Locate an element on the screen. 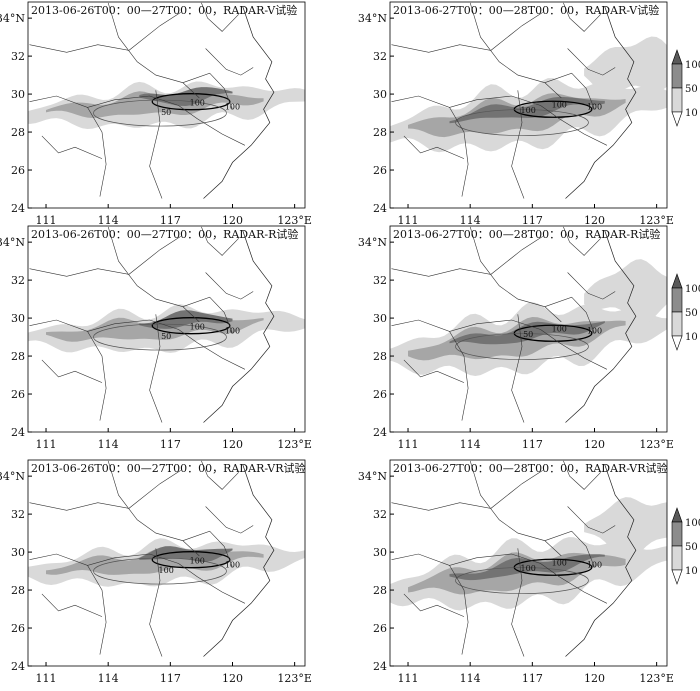 This screenshot has width=700, height=691. panel-title: 2013-06-26T00：00—27T00：00，RADAR-R试验 is located at coordinates (164, 234).